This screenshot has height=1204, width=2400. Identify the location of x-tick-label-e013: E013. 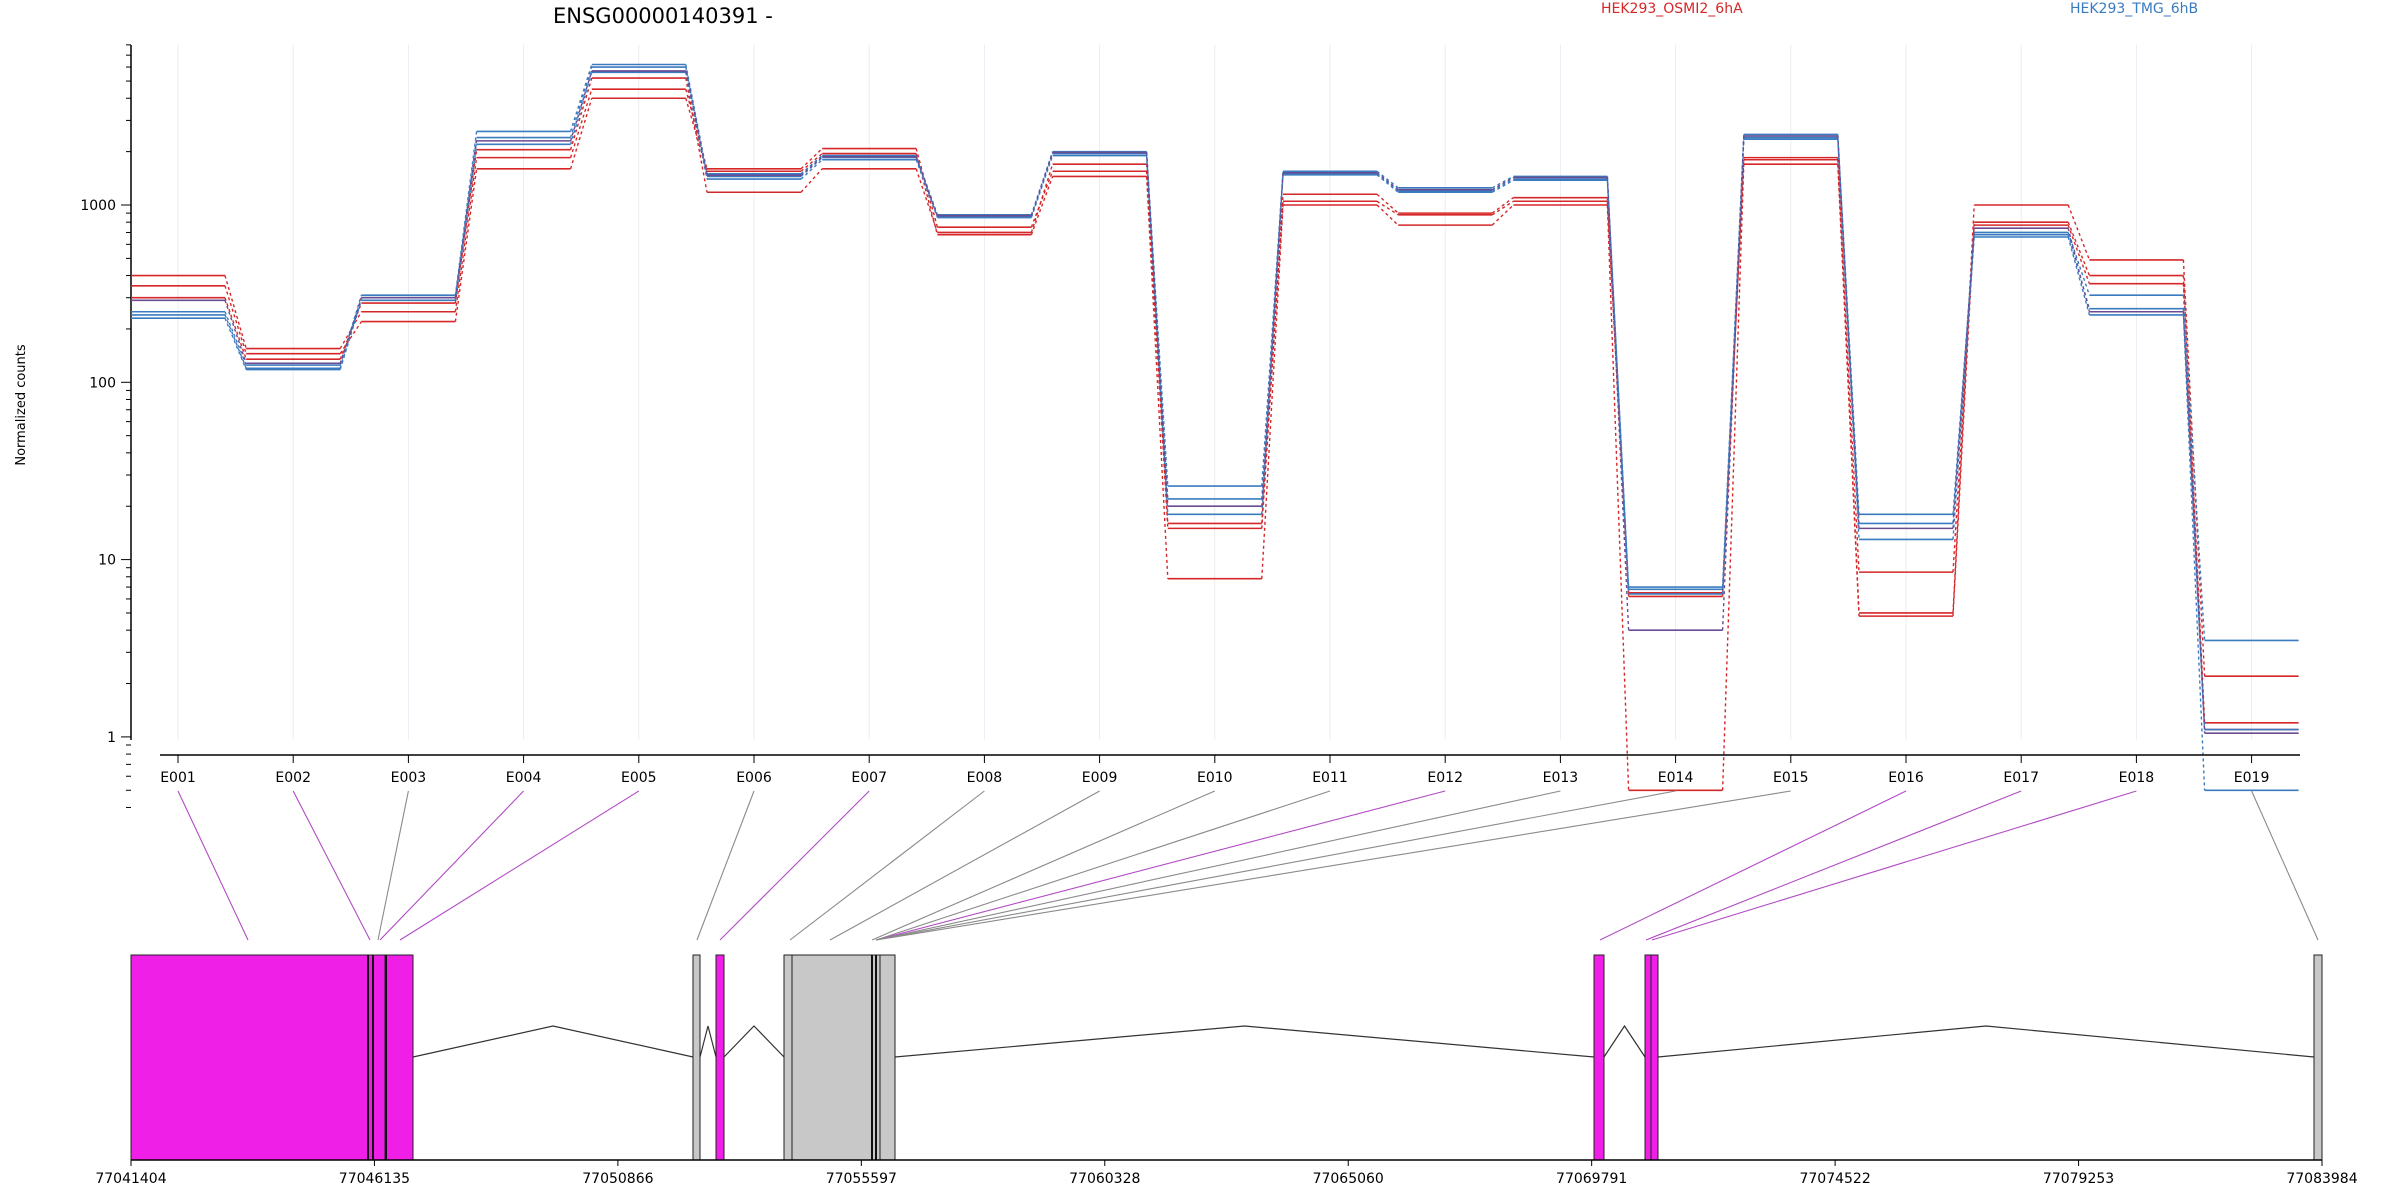
(1561, 778).